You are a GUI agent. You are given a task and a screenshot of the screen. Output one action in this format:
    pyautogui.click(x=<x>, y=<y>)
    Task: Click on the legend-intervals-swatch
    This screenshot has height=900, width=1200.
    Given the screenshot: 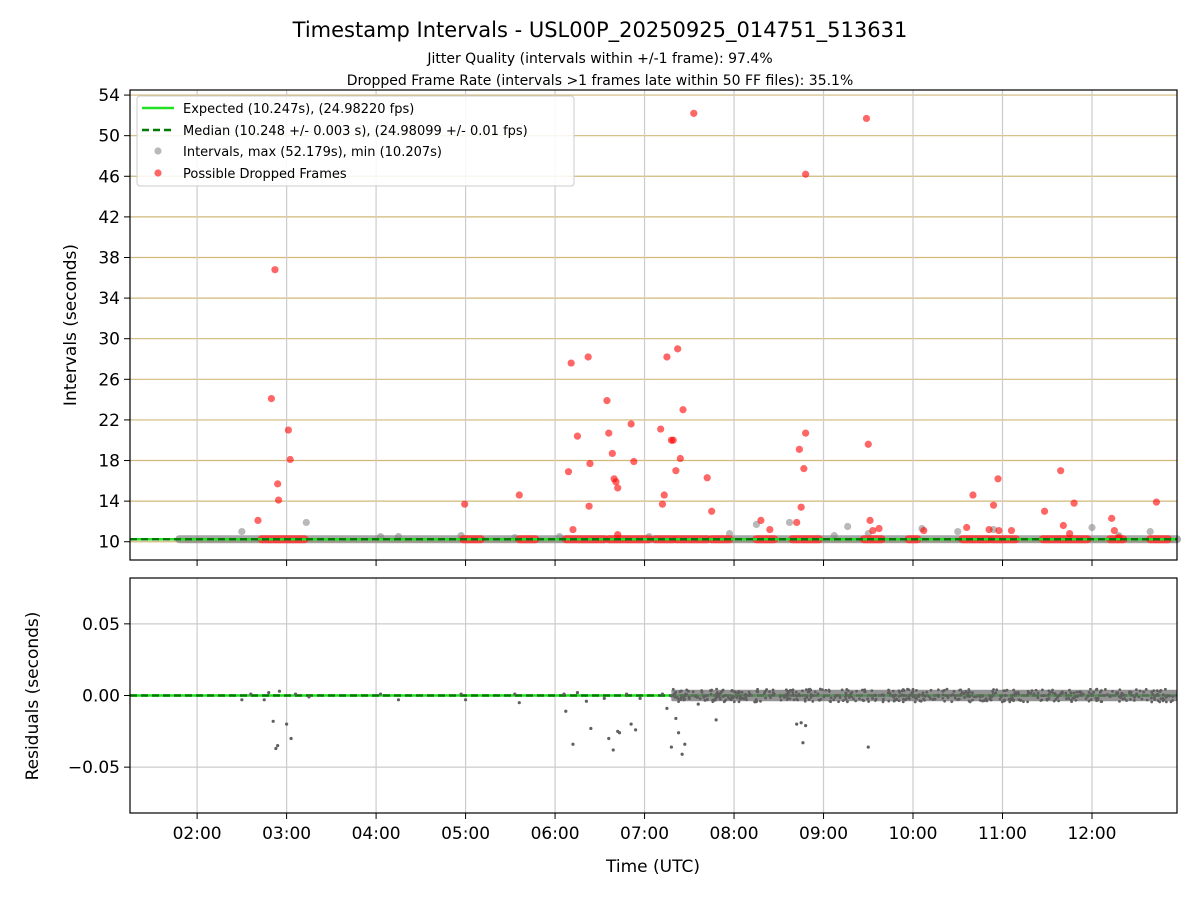 What is the action you would take?
    pyautogui.click(x=158, y=151)
    